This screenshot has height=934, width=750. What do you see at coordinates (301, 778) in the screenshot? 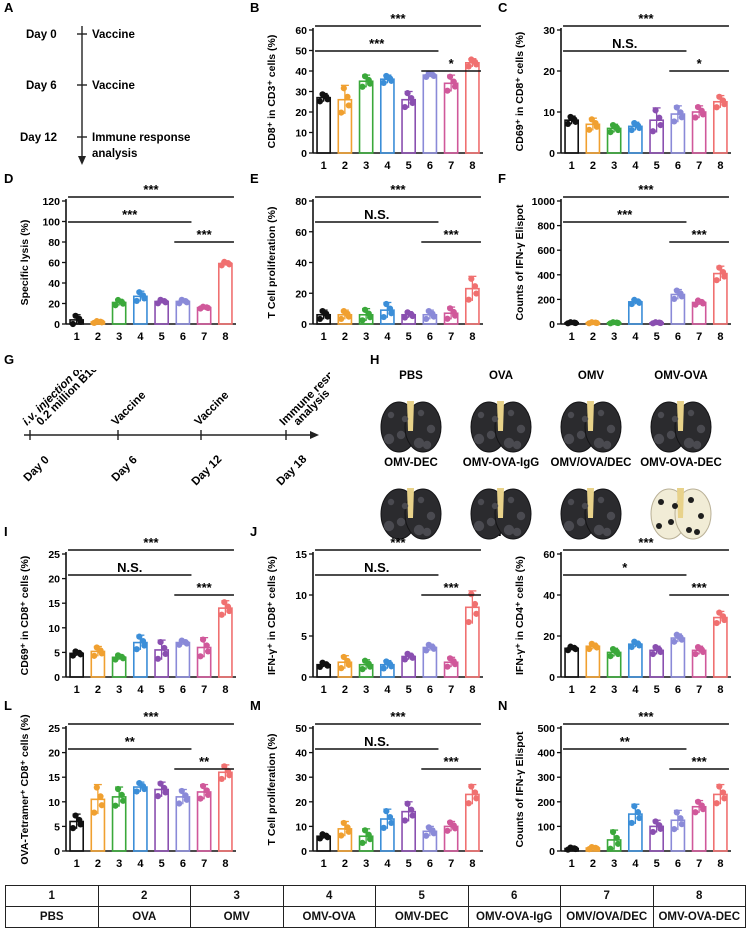
I see `y-tick-label: 30` at bounding box center [301, 778].